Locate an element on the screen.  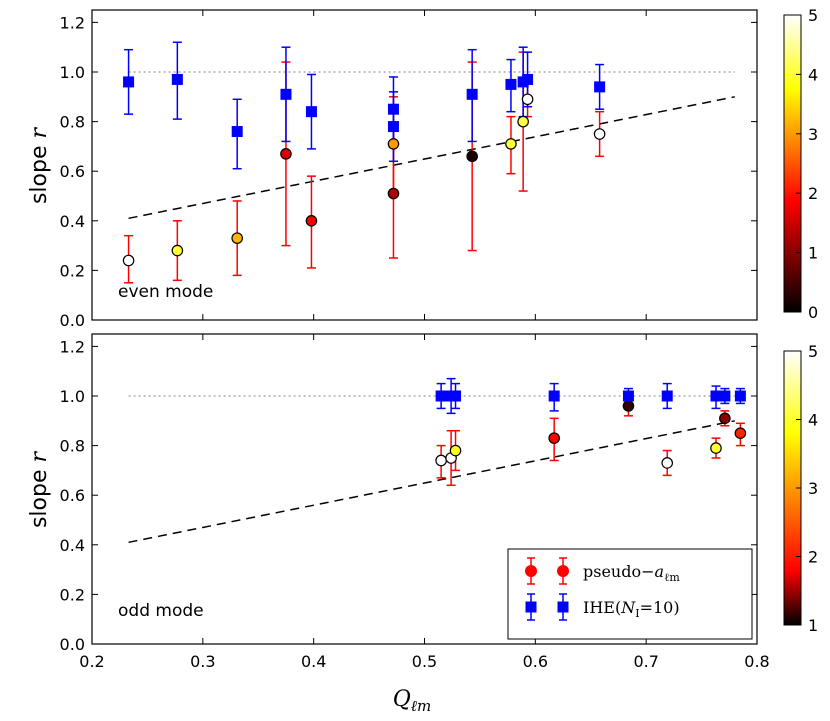
bottom-y-tick-label: 0.4 is located at coordinates (72, 545).